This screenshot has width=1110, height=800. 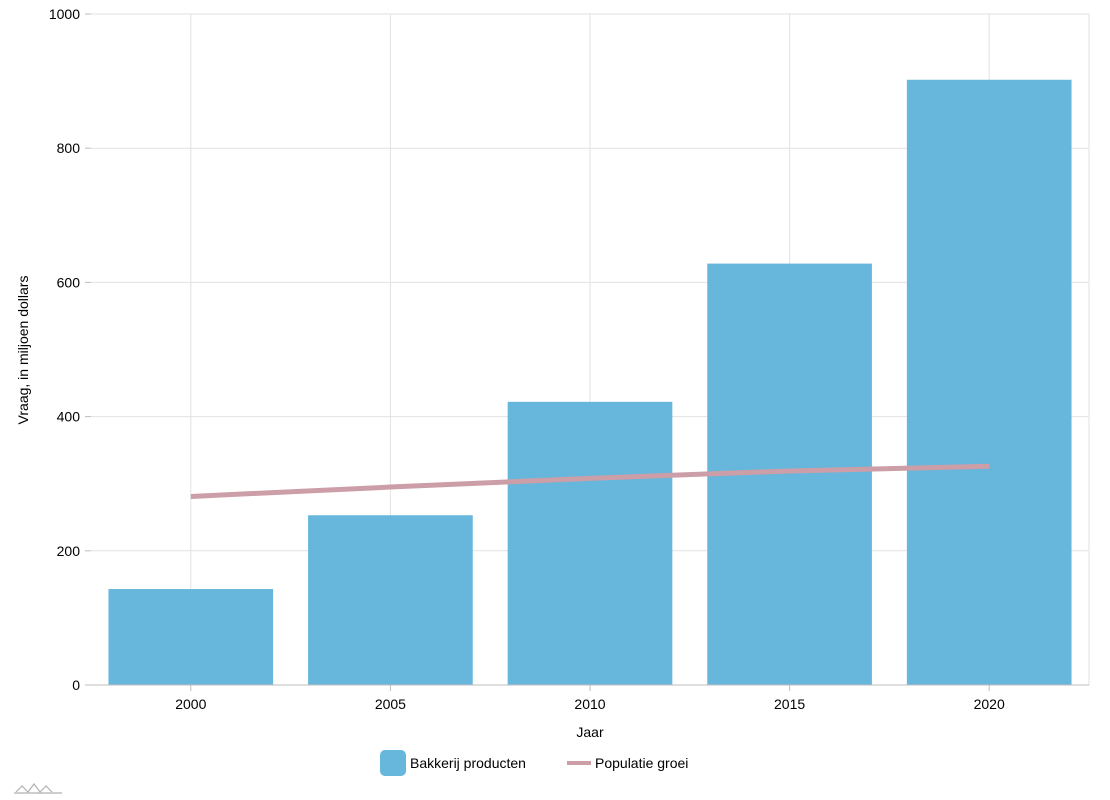 I want to click on x-tick-label: 2015, so click(x=789, y=704).